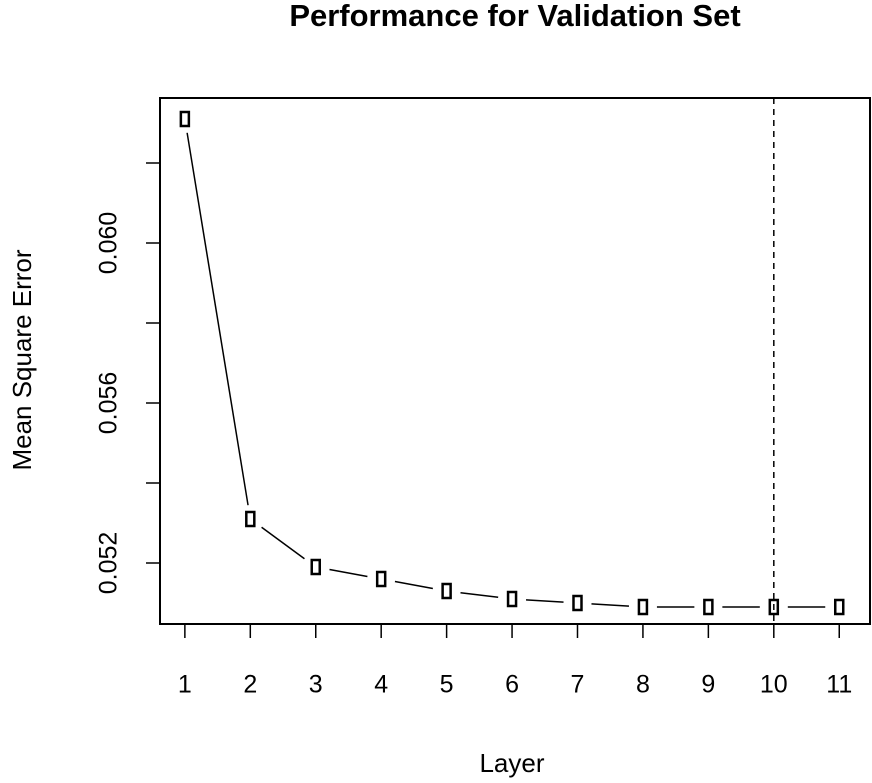 The height and width of the screenshot is (783, 872). What do you see at coordinates (109, 243) in the screenshot?
I see `y-tick-label: 0.060` at bounding box center [109, 243].